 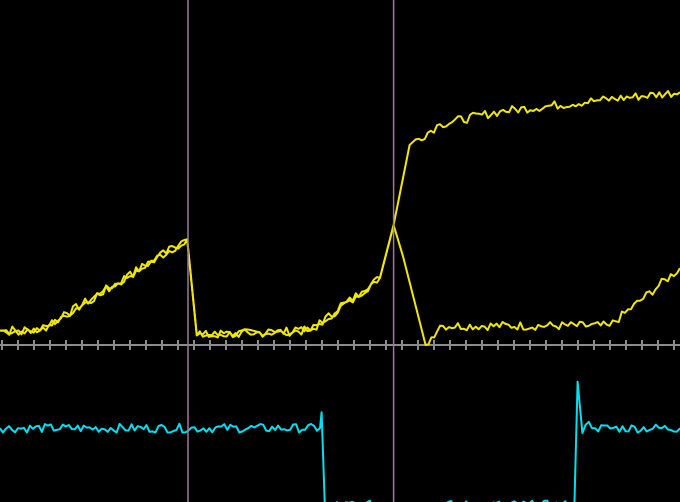 What do you see at coordinates (340, 345) in the screenshot?
I see `horizontal-axis` at bounding box center [340, 345].